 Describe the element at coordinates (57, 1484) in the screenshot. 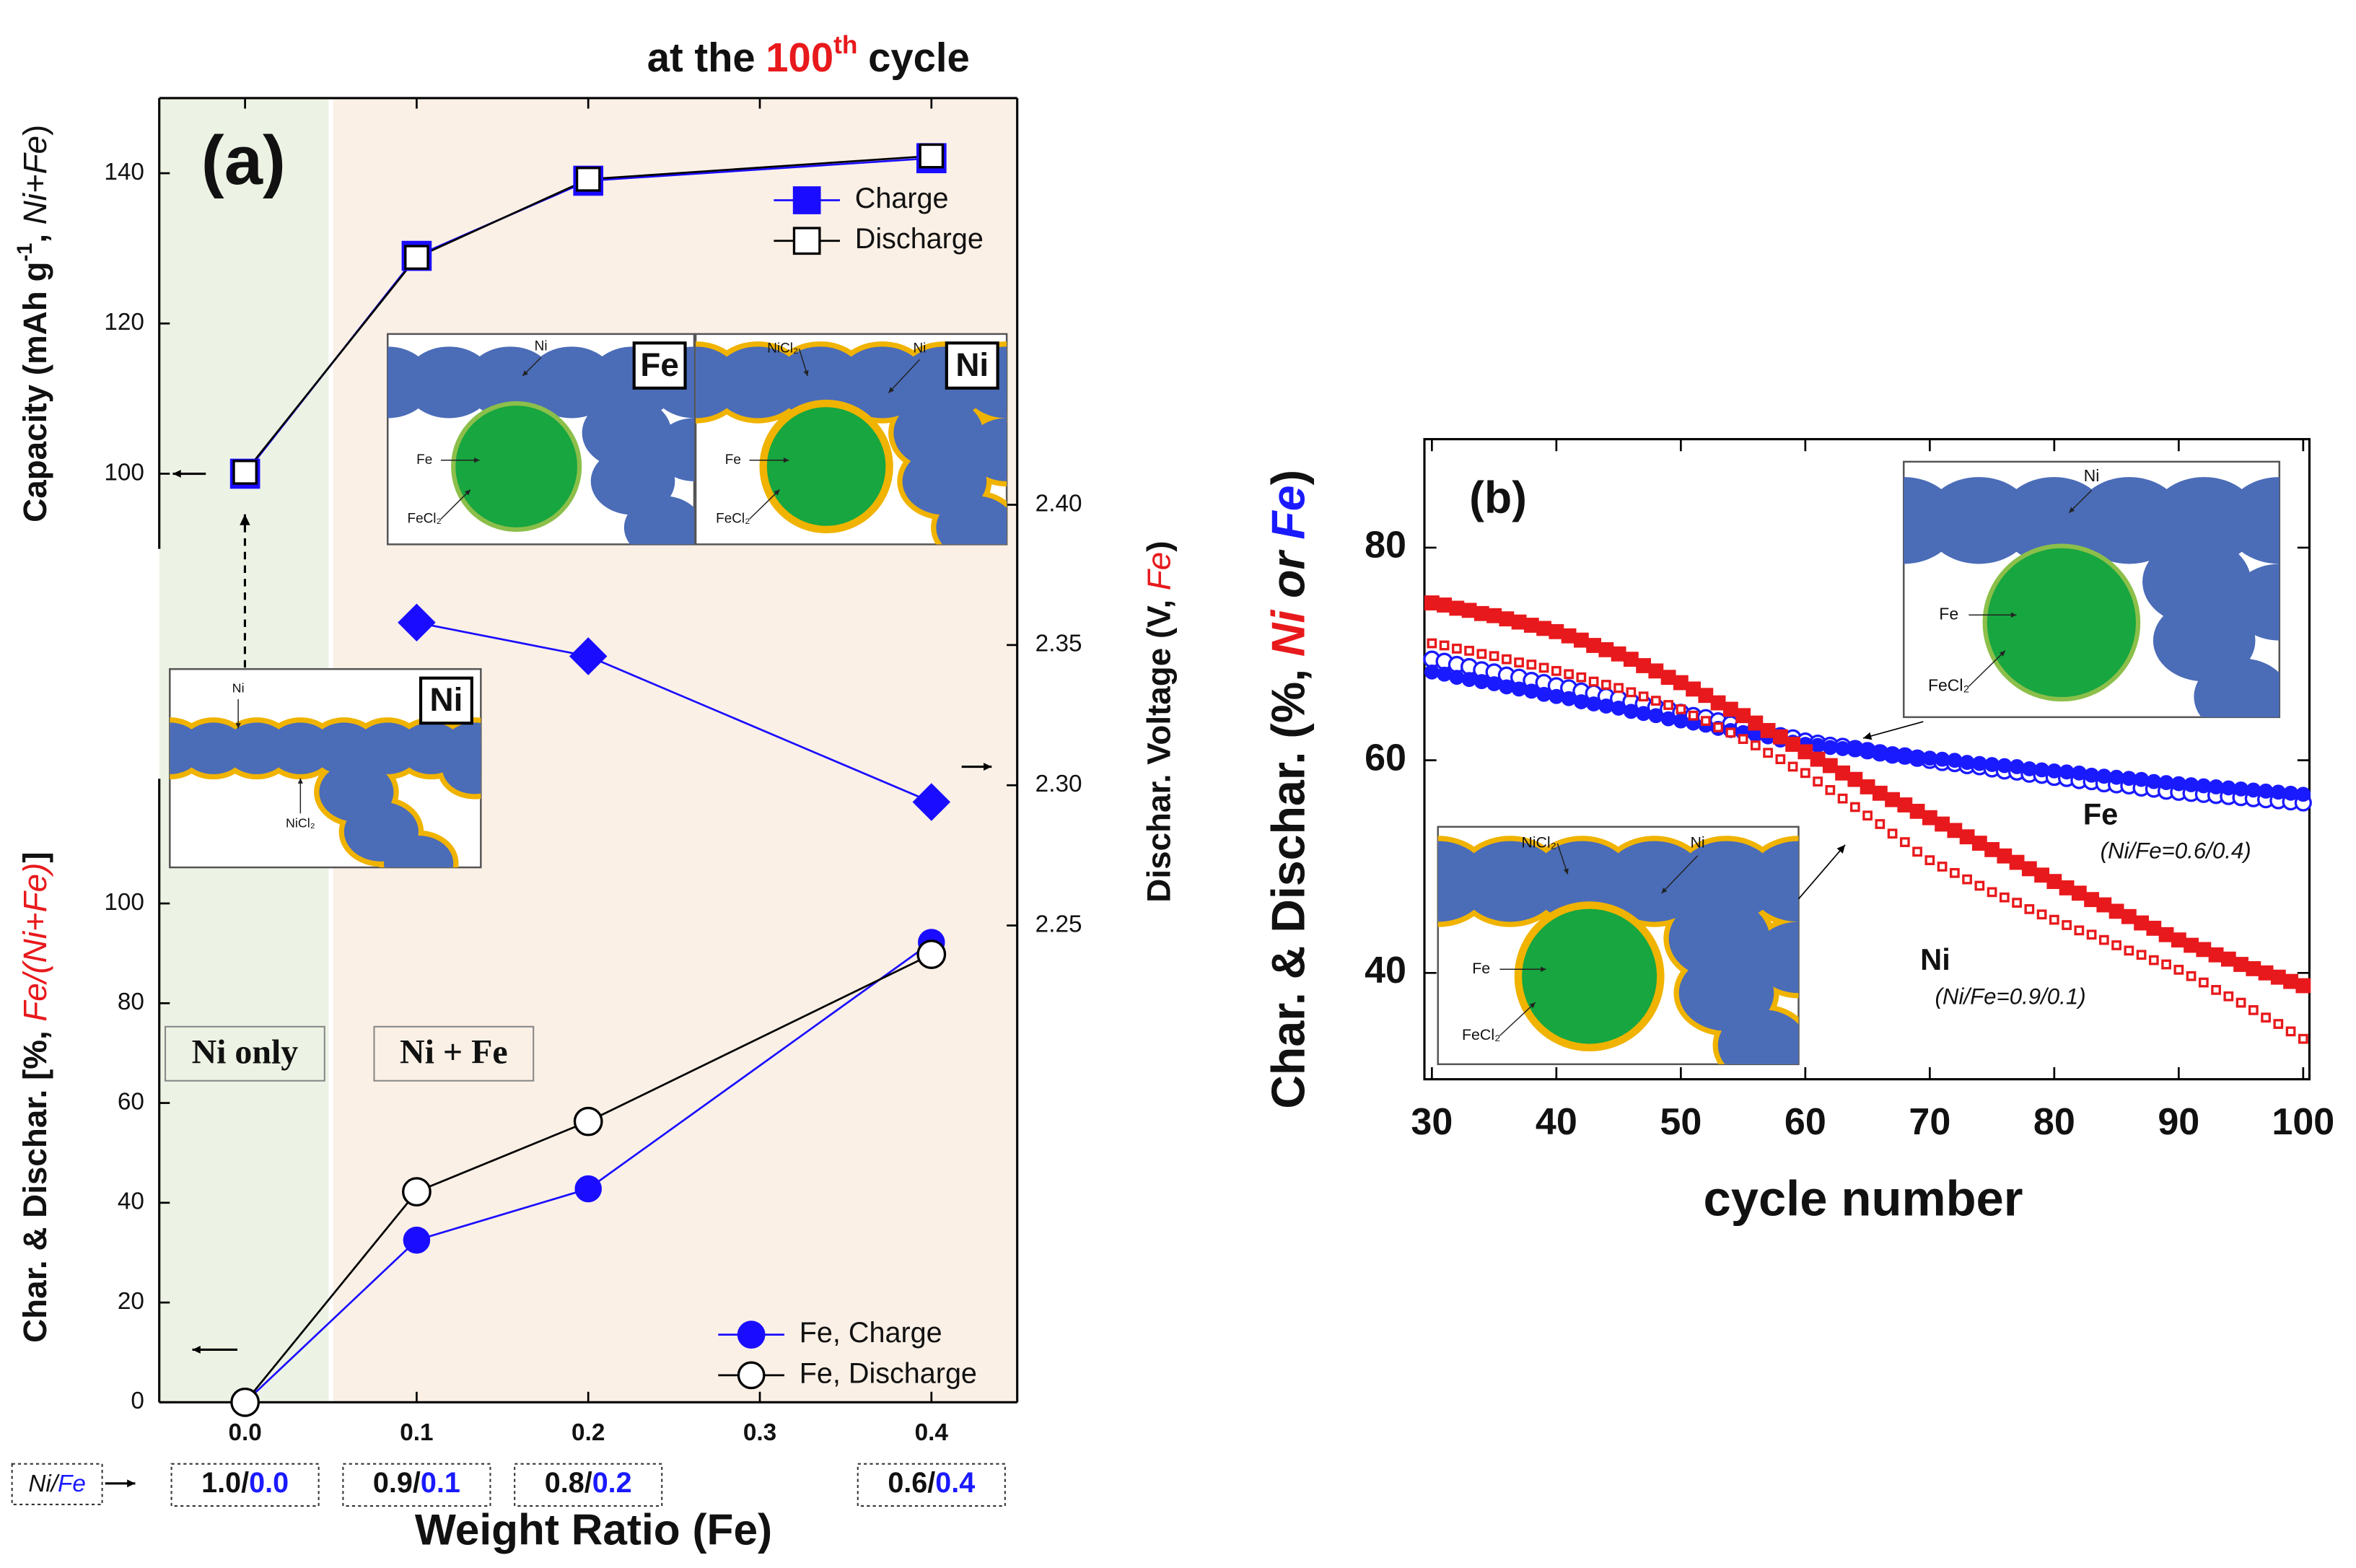

I see `ratio-header-box` at that location.